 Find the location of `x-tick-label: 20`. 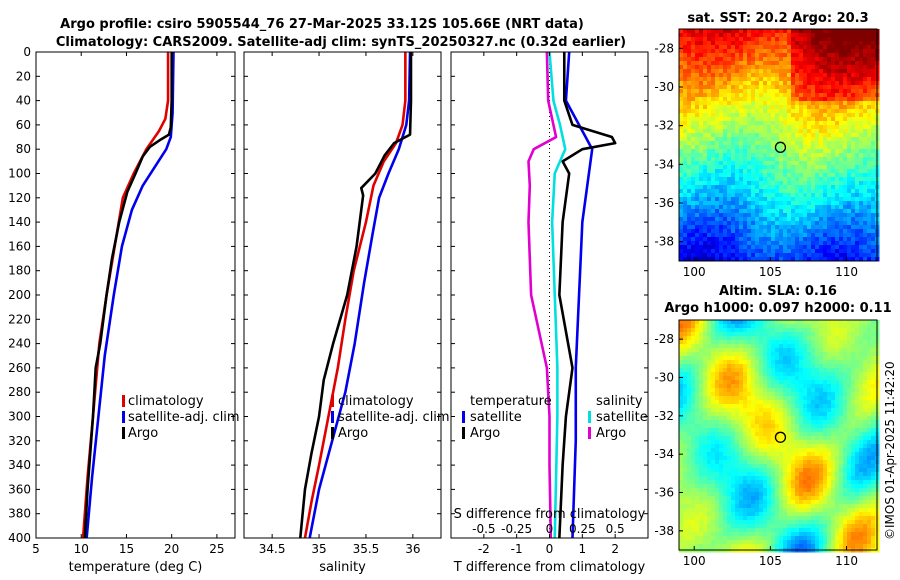

x-tick-label: 20 is located at coordinates (171, 549).